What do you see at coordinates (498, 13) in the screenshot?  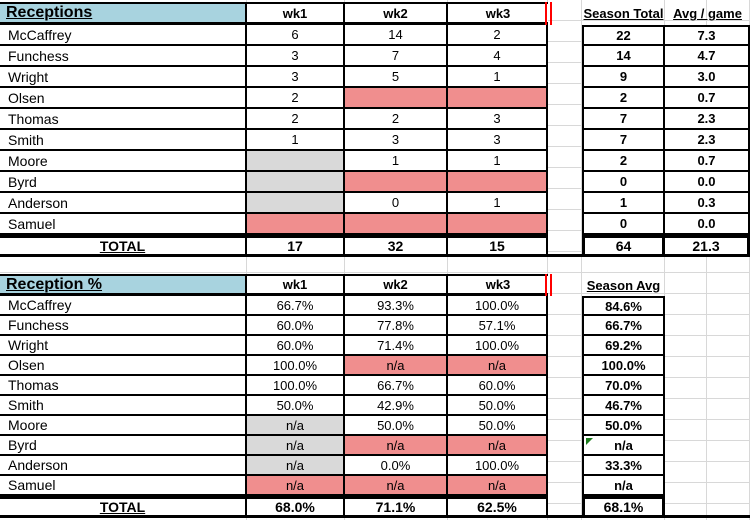 I see `week-header-cell: wk3` at bounding box center [498, 13].